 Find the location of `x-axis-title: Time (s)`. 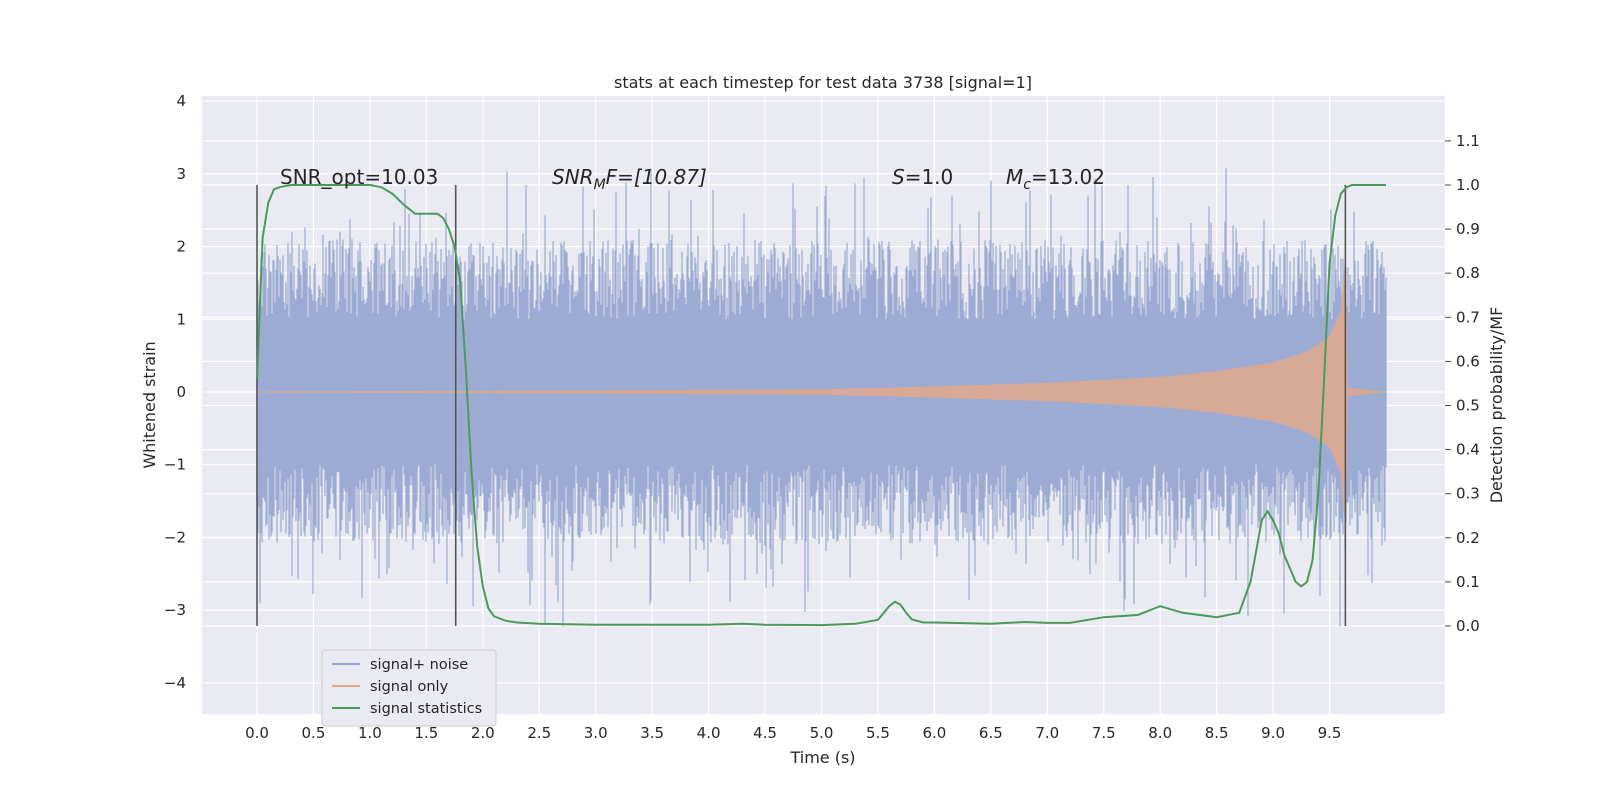

x-axis-title: Time (s) is located at coordinates (822, 757).